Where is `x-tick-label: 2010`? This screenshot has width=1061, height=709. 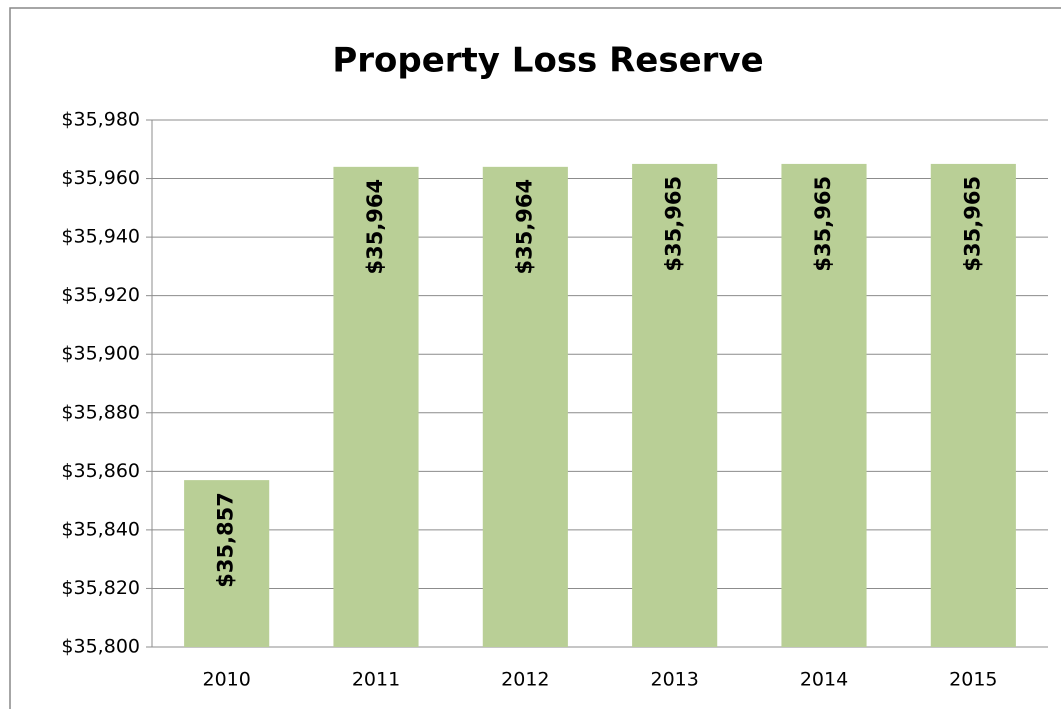
x-tick-label: 2010 is located at coordinates (226, 680).